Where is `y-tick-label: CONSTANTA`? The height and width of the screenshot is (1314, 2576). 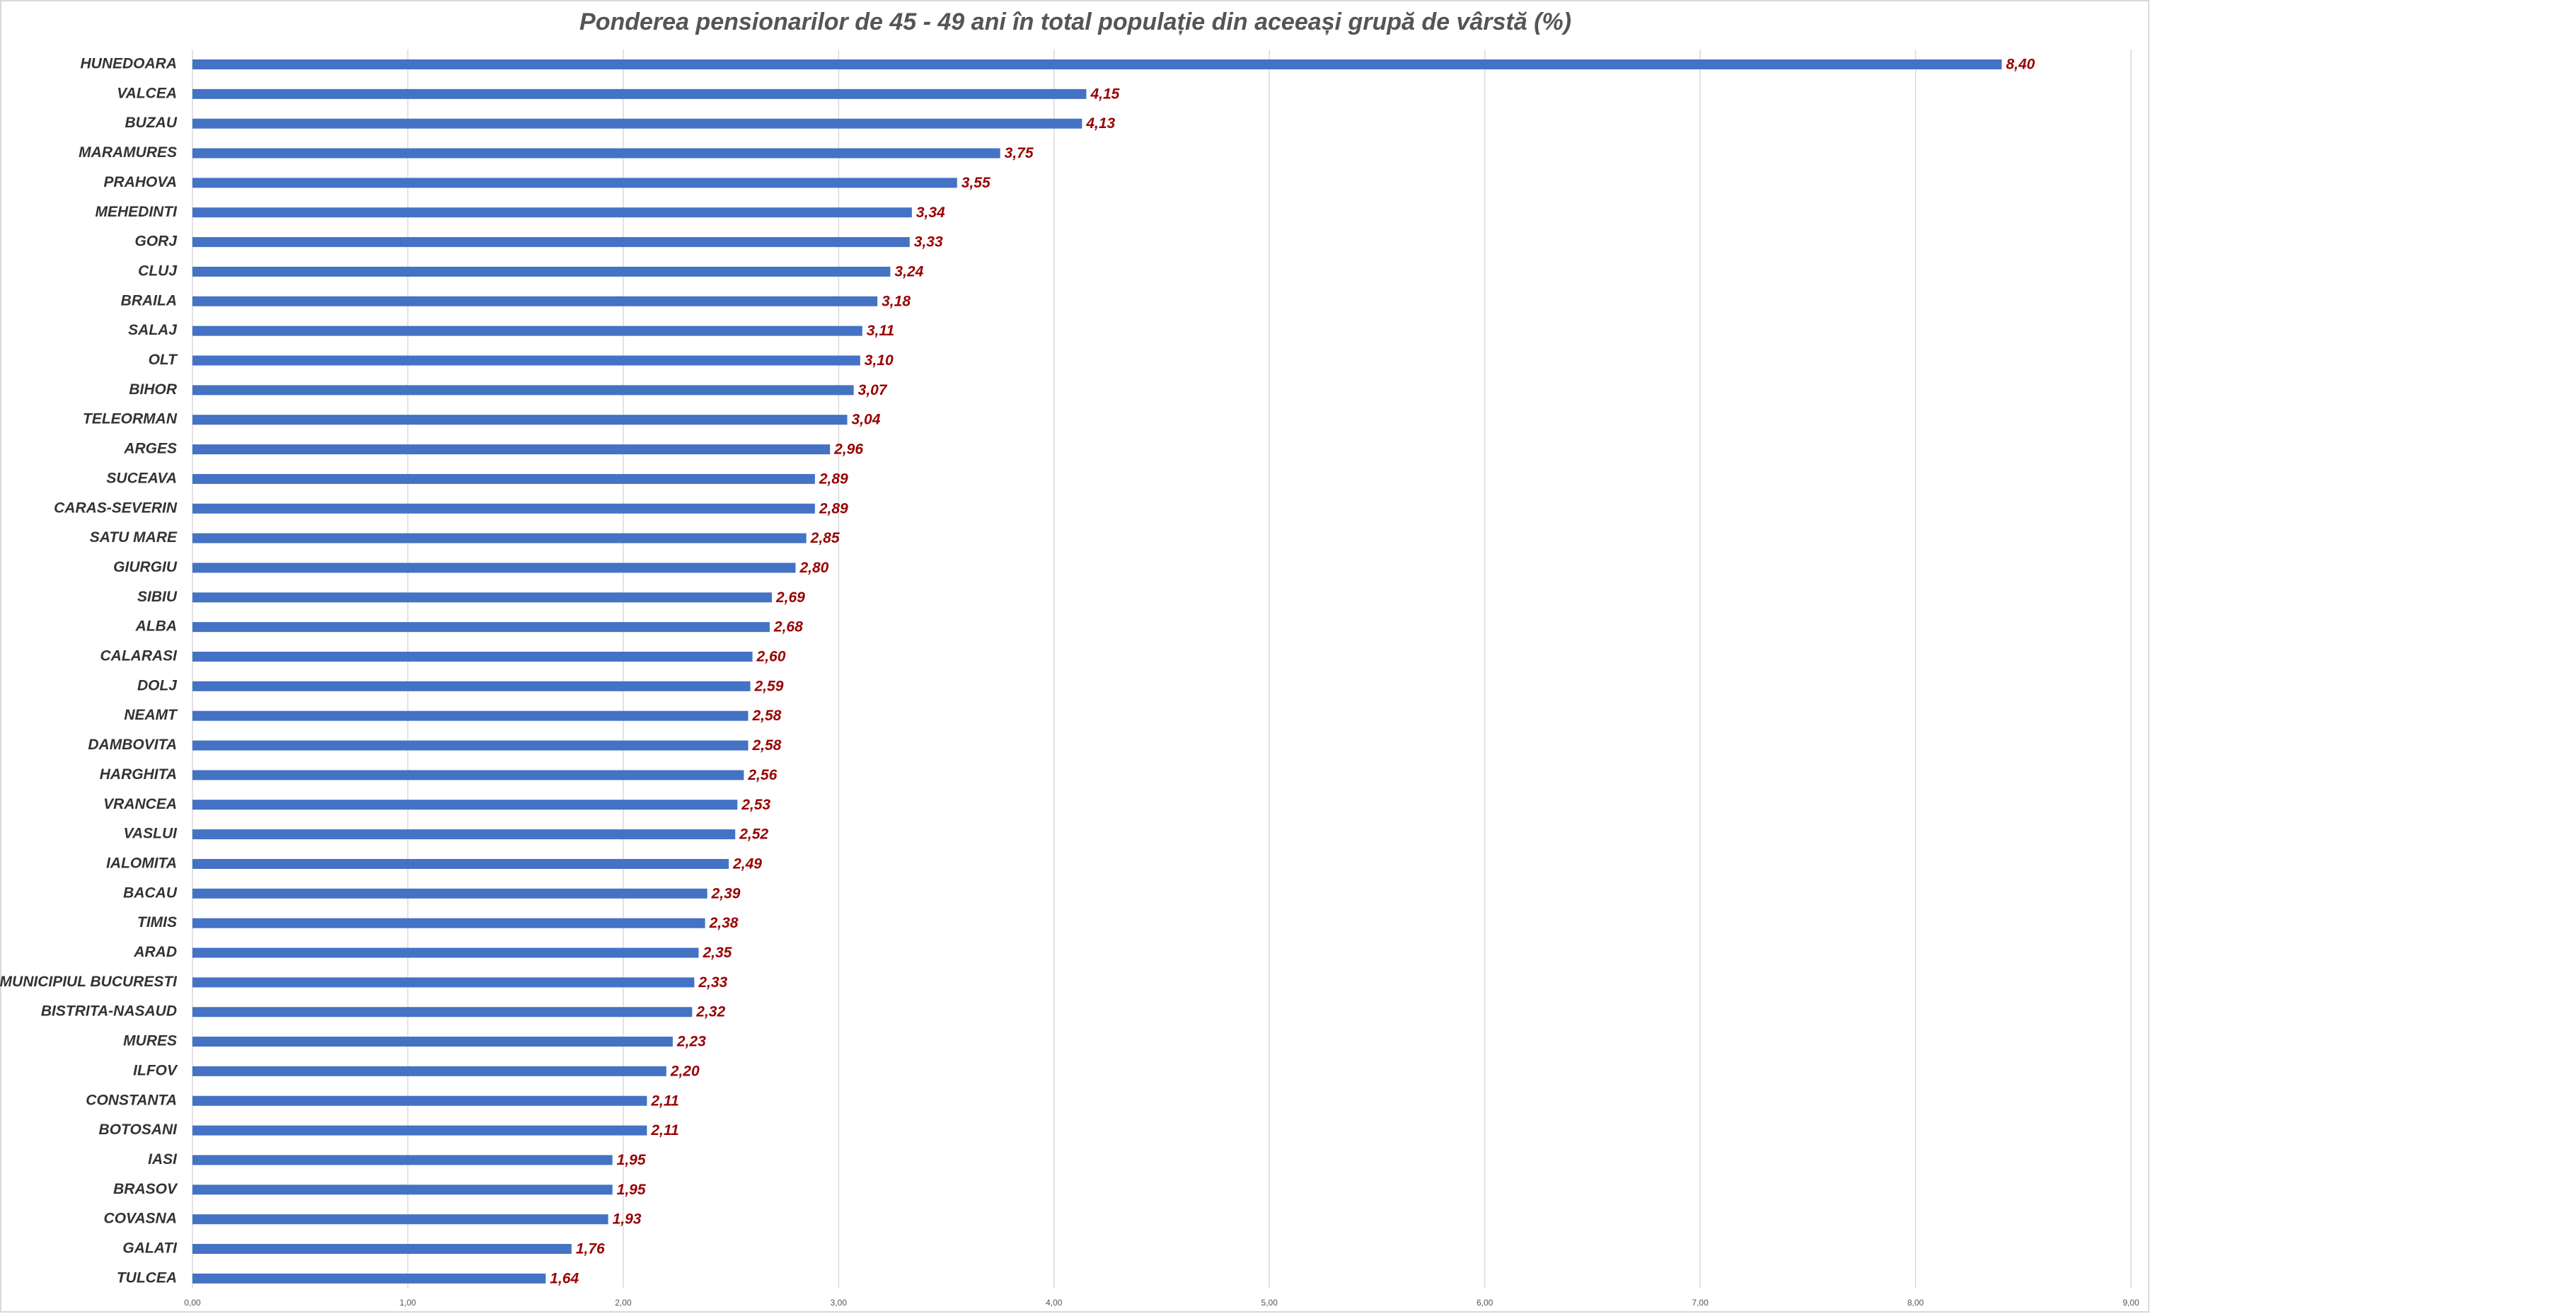
y-tick-label: CONSTANTA is located at coordinates (131, 1100).